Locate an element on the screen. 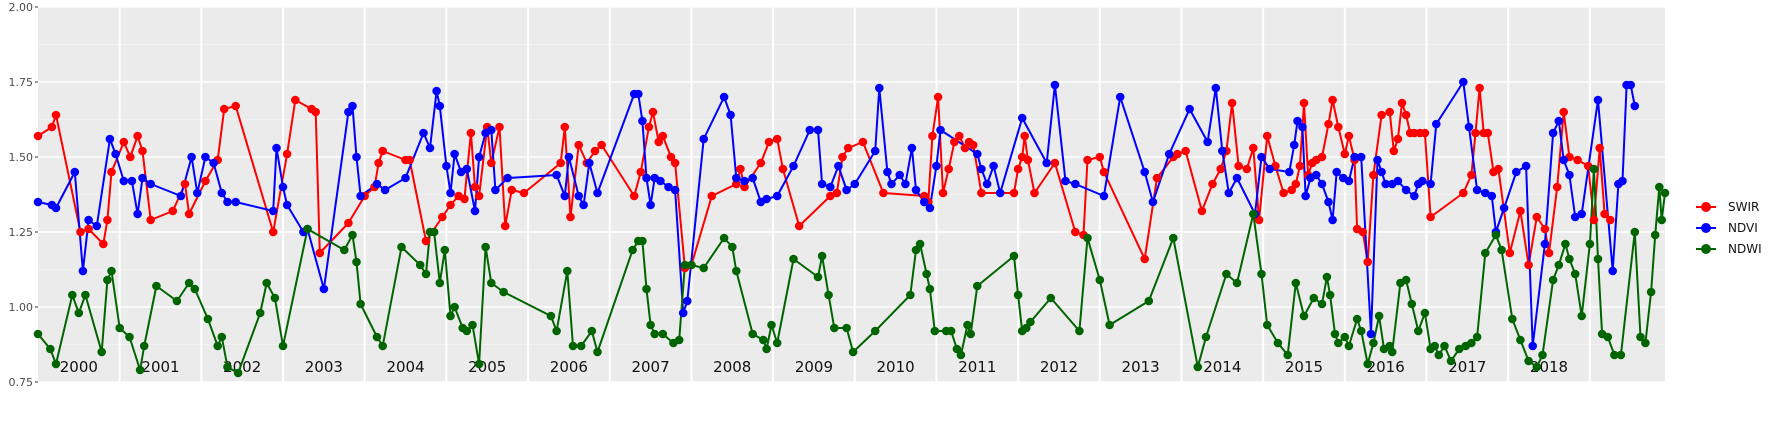 This screenshot has height=442, width=1773. year-label: 2006 is located at coordinates (569, 367).